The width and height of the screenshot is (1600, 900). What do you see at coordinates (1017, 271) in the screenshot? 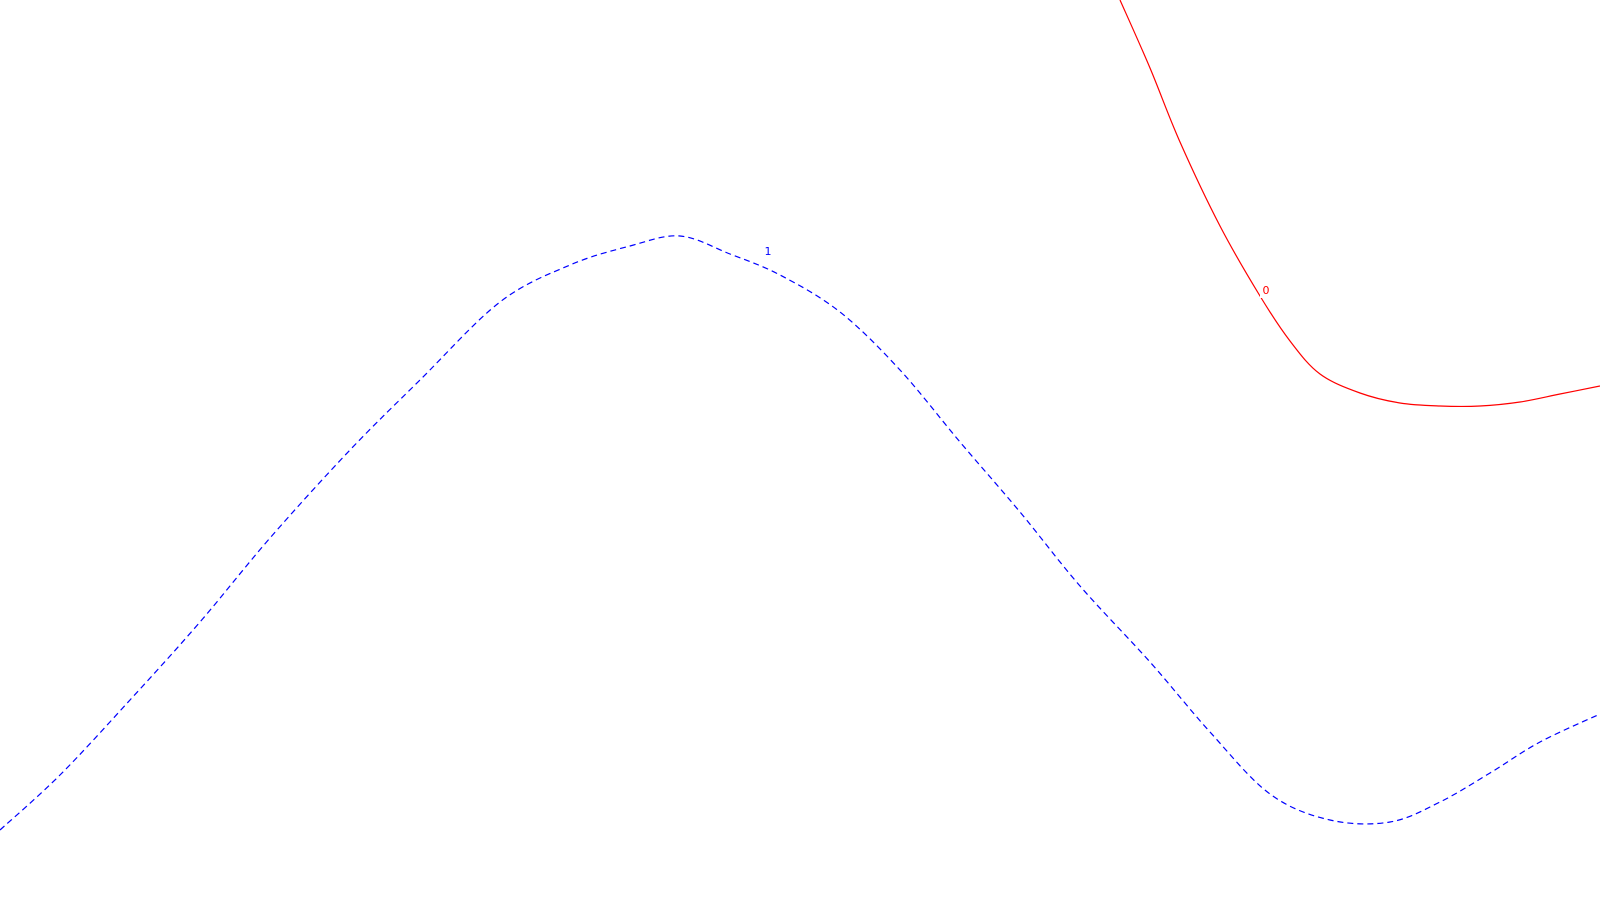
I see `contour-labels: 10` at bounding box center [1017, 271].